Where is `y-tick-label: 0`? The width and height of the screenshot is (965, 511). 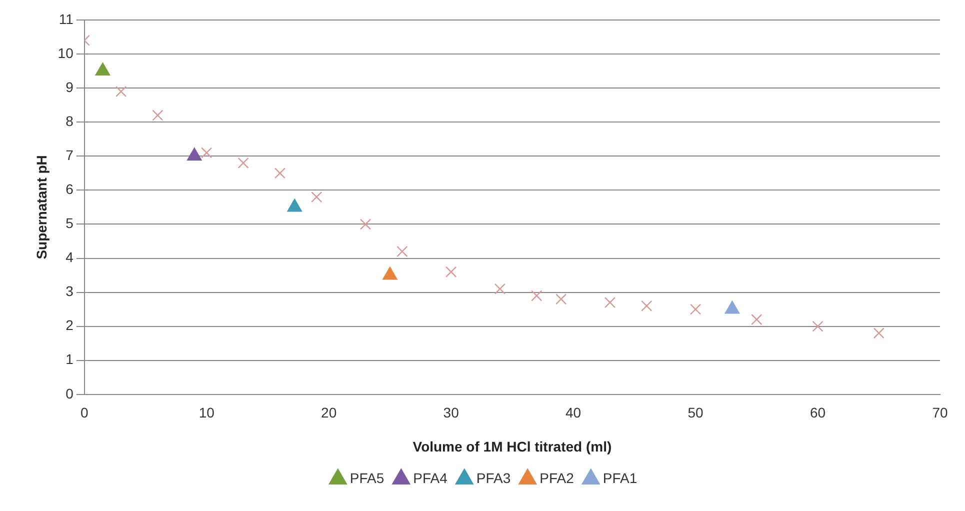 y-tick-label: 0 is located at coordinates (70, 393).